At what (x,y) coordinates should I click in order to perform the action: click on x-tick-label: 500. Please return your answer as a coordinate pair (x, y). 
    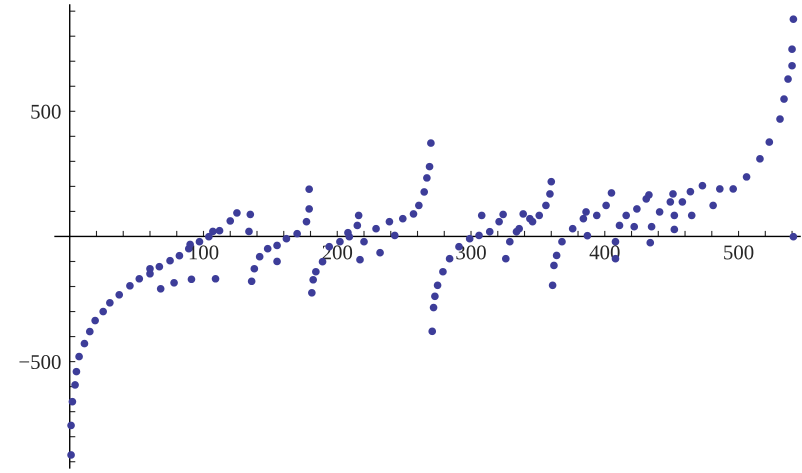
    Looking at the image, I should click on (739, 252).